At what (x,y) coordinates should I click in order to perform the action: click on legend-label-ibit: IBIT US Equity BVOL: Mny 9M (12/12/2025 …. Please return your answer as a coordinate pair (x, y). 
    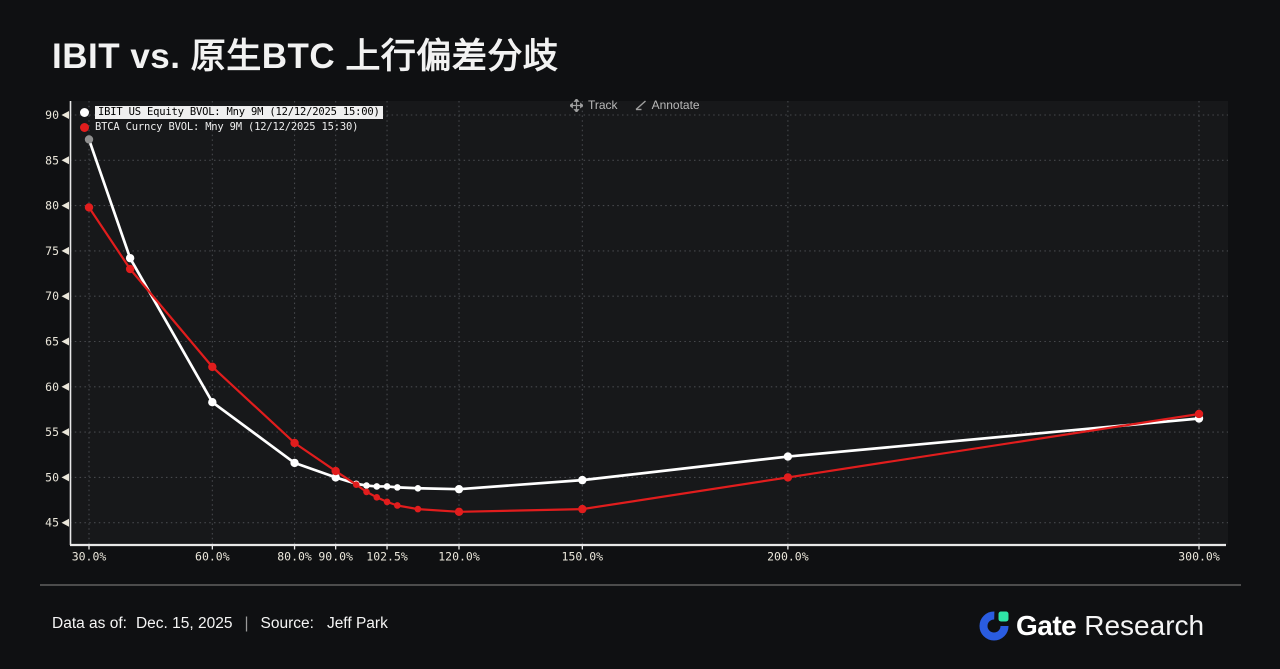
    Looking at the image, I should click on (239, 113).